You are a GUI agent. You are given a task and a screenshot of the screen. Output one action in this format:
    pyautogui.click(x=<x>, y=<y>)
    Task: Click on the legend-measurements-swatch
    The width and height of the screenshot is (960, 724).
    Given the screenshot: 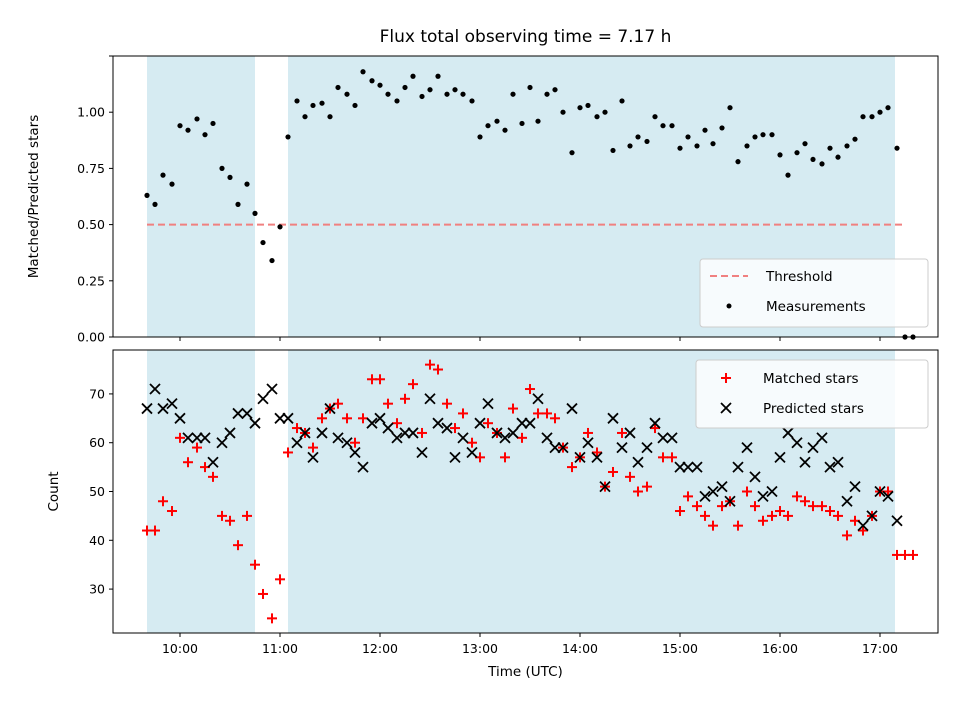 What is the action you would take?
    pyautogui.click(x=729, y=306)
    